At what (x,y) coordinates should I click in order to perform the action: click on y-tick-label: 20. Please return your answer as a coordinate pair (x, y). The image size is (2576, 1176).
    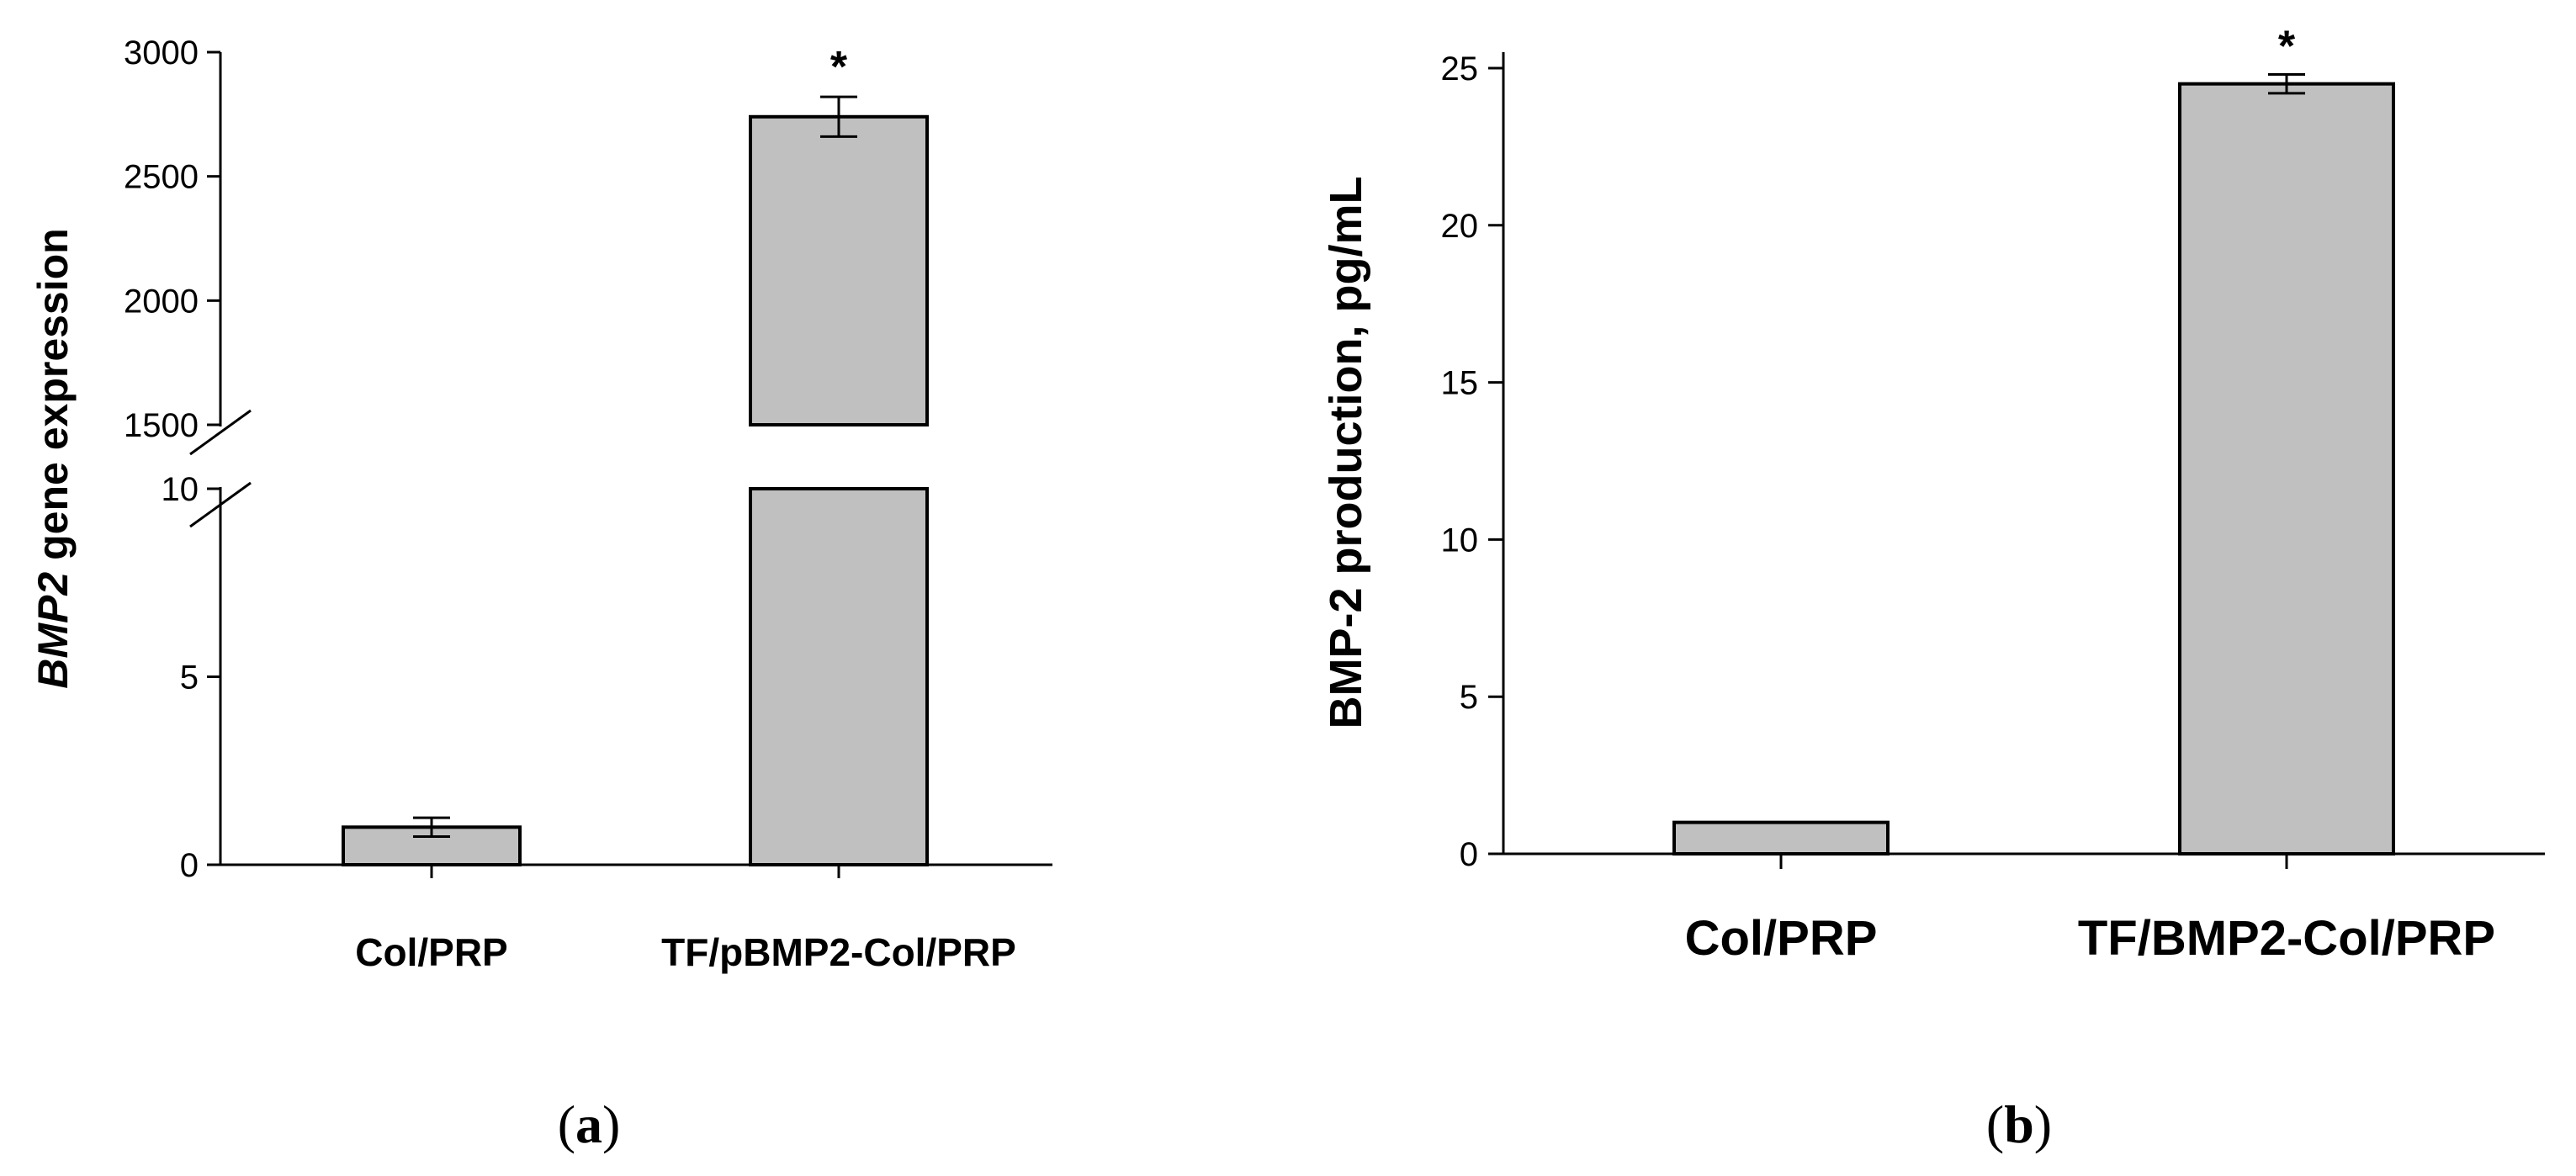
    Looking at the image, I should click on (1460, 226).